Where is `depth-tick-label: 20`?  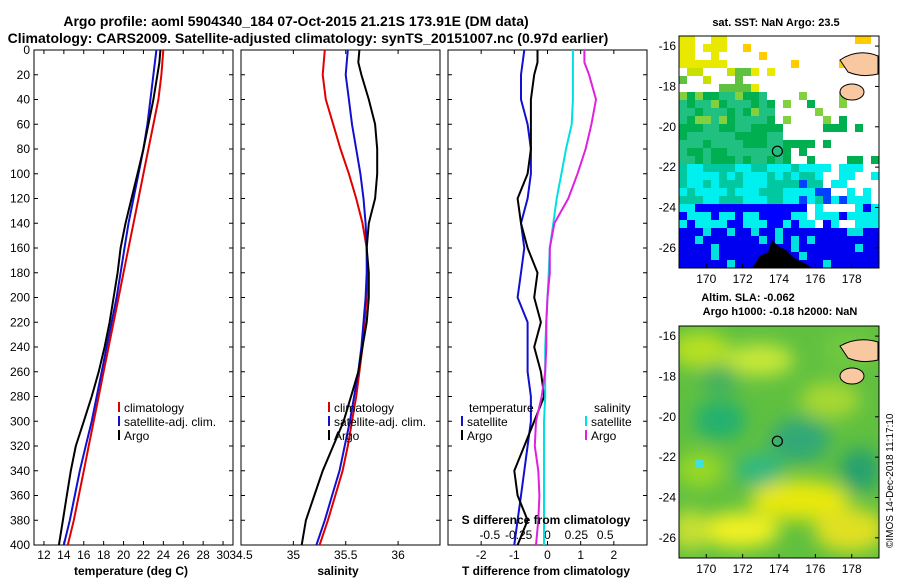 depth-tick-label: 20 is located at coordinates (24, 75).